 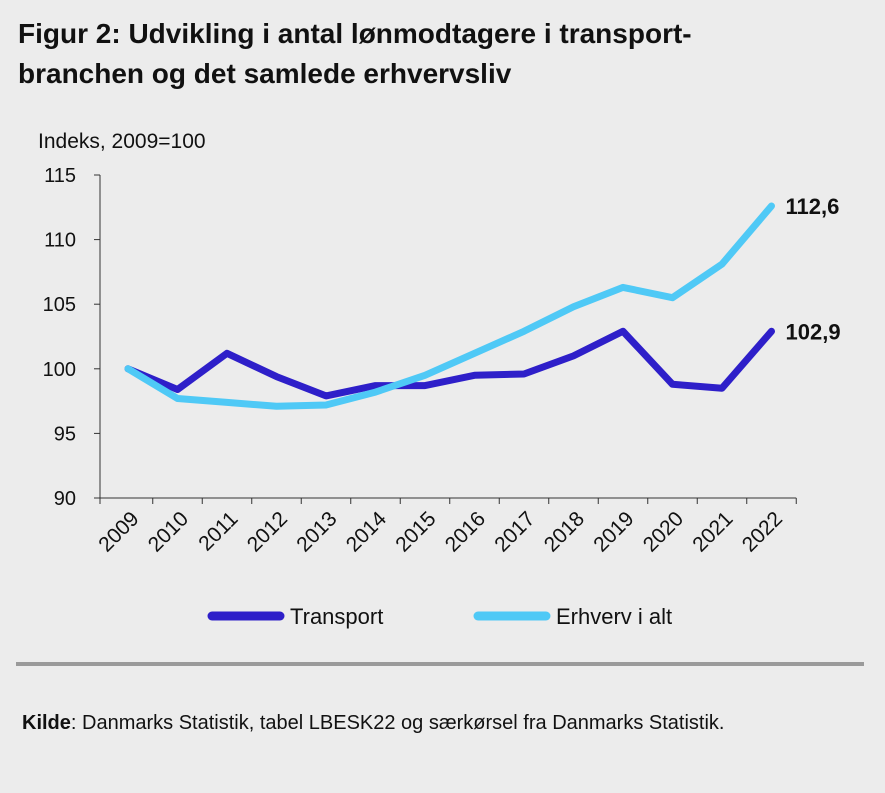 I want to click on x-tick-label: 2012, so click(x=267, y=531).